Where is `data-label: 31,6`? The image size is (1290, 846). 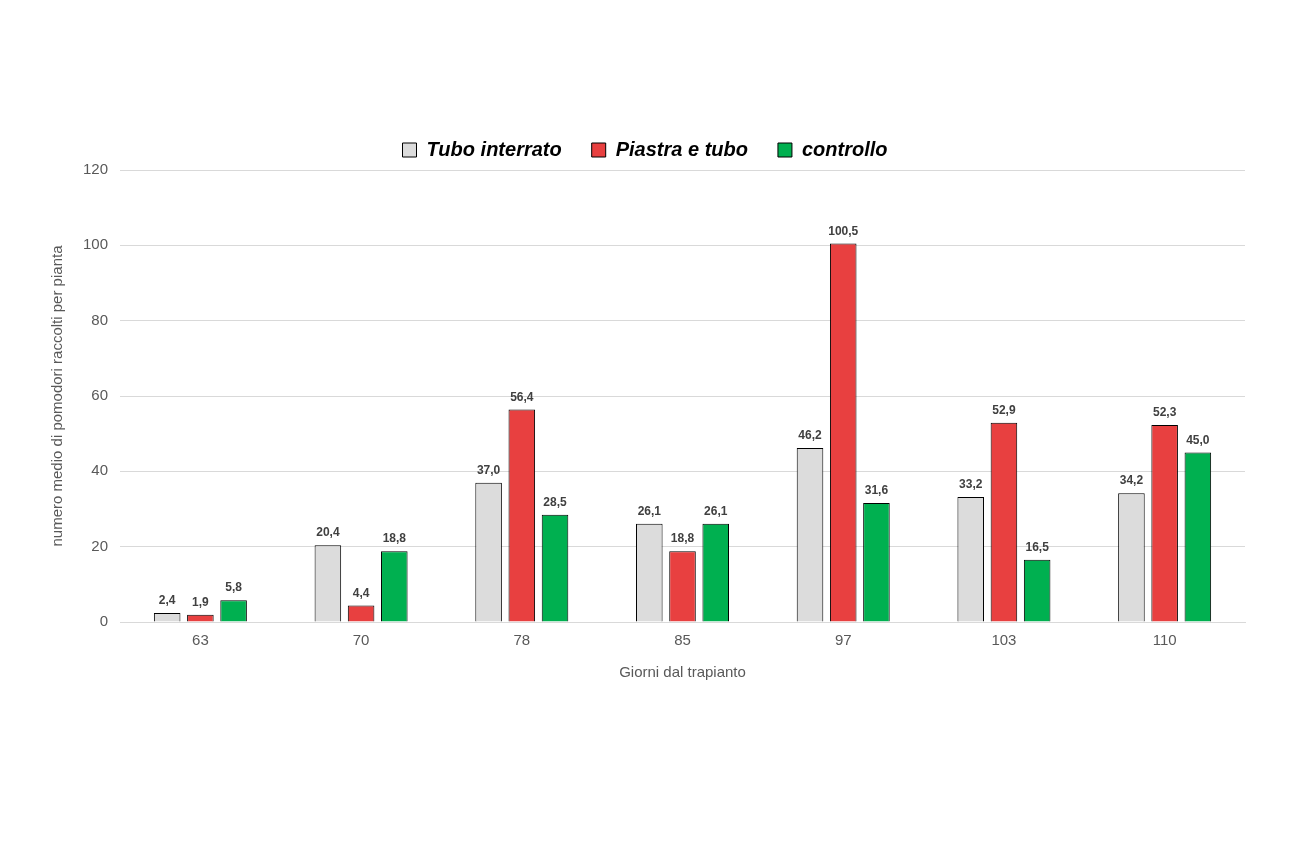 data-label: 31,6 is located at coordinates (876, 490).